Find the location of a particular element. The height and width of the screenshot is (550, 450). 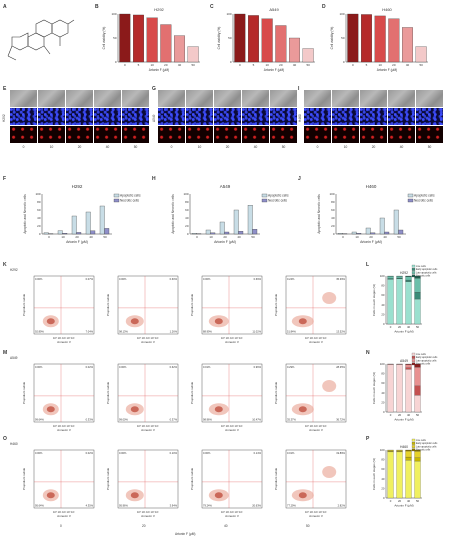

y-axis-label: Propidium iodide is located at coordinates (192, 305).